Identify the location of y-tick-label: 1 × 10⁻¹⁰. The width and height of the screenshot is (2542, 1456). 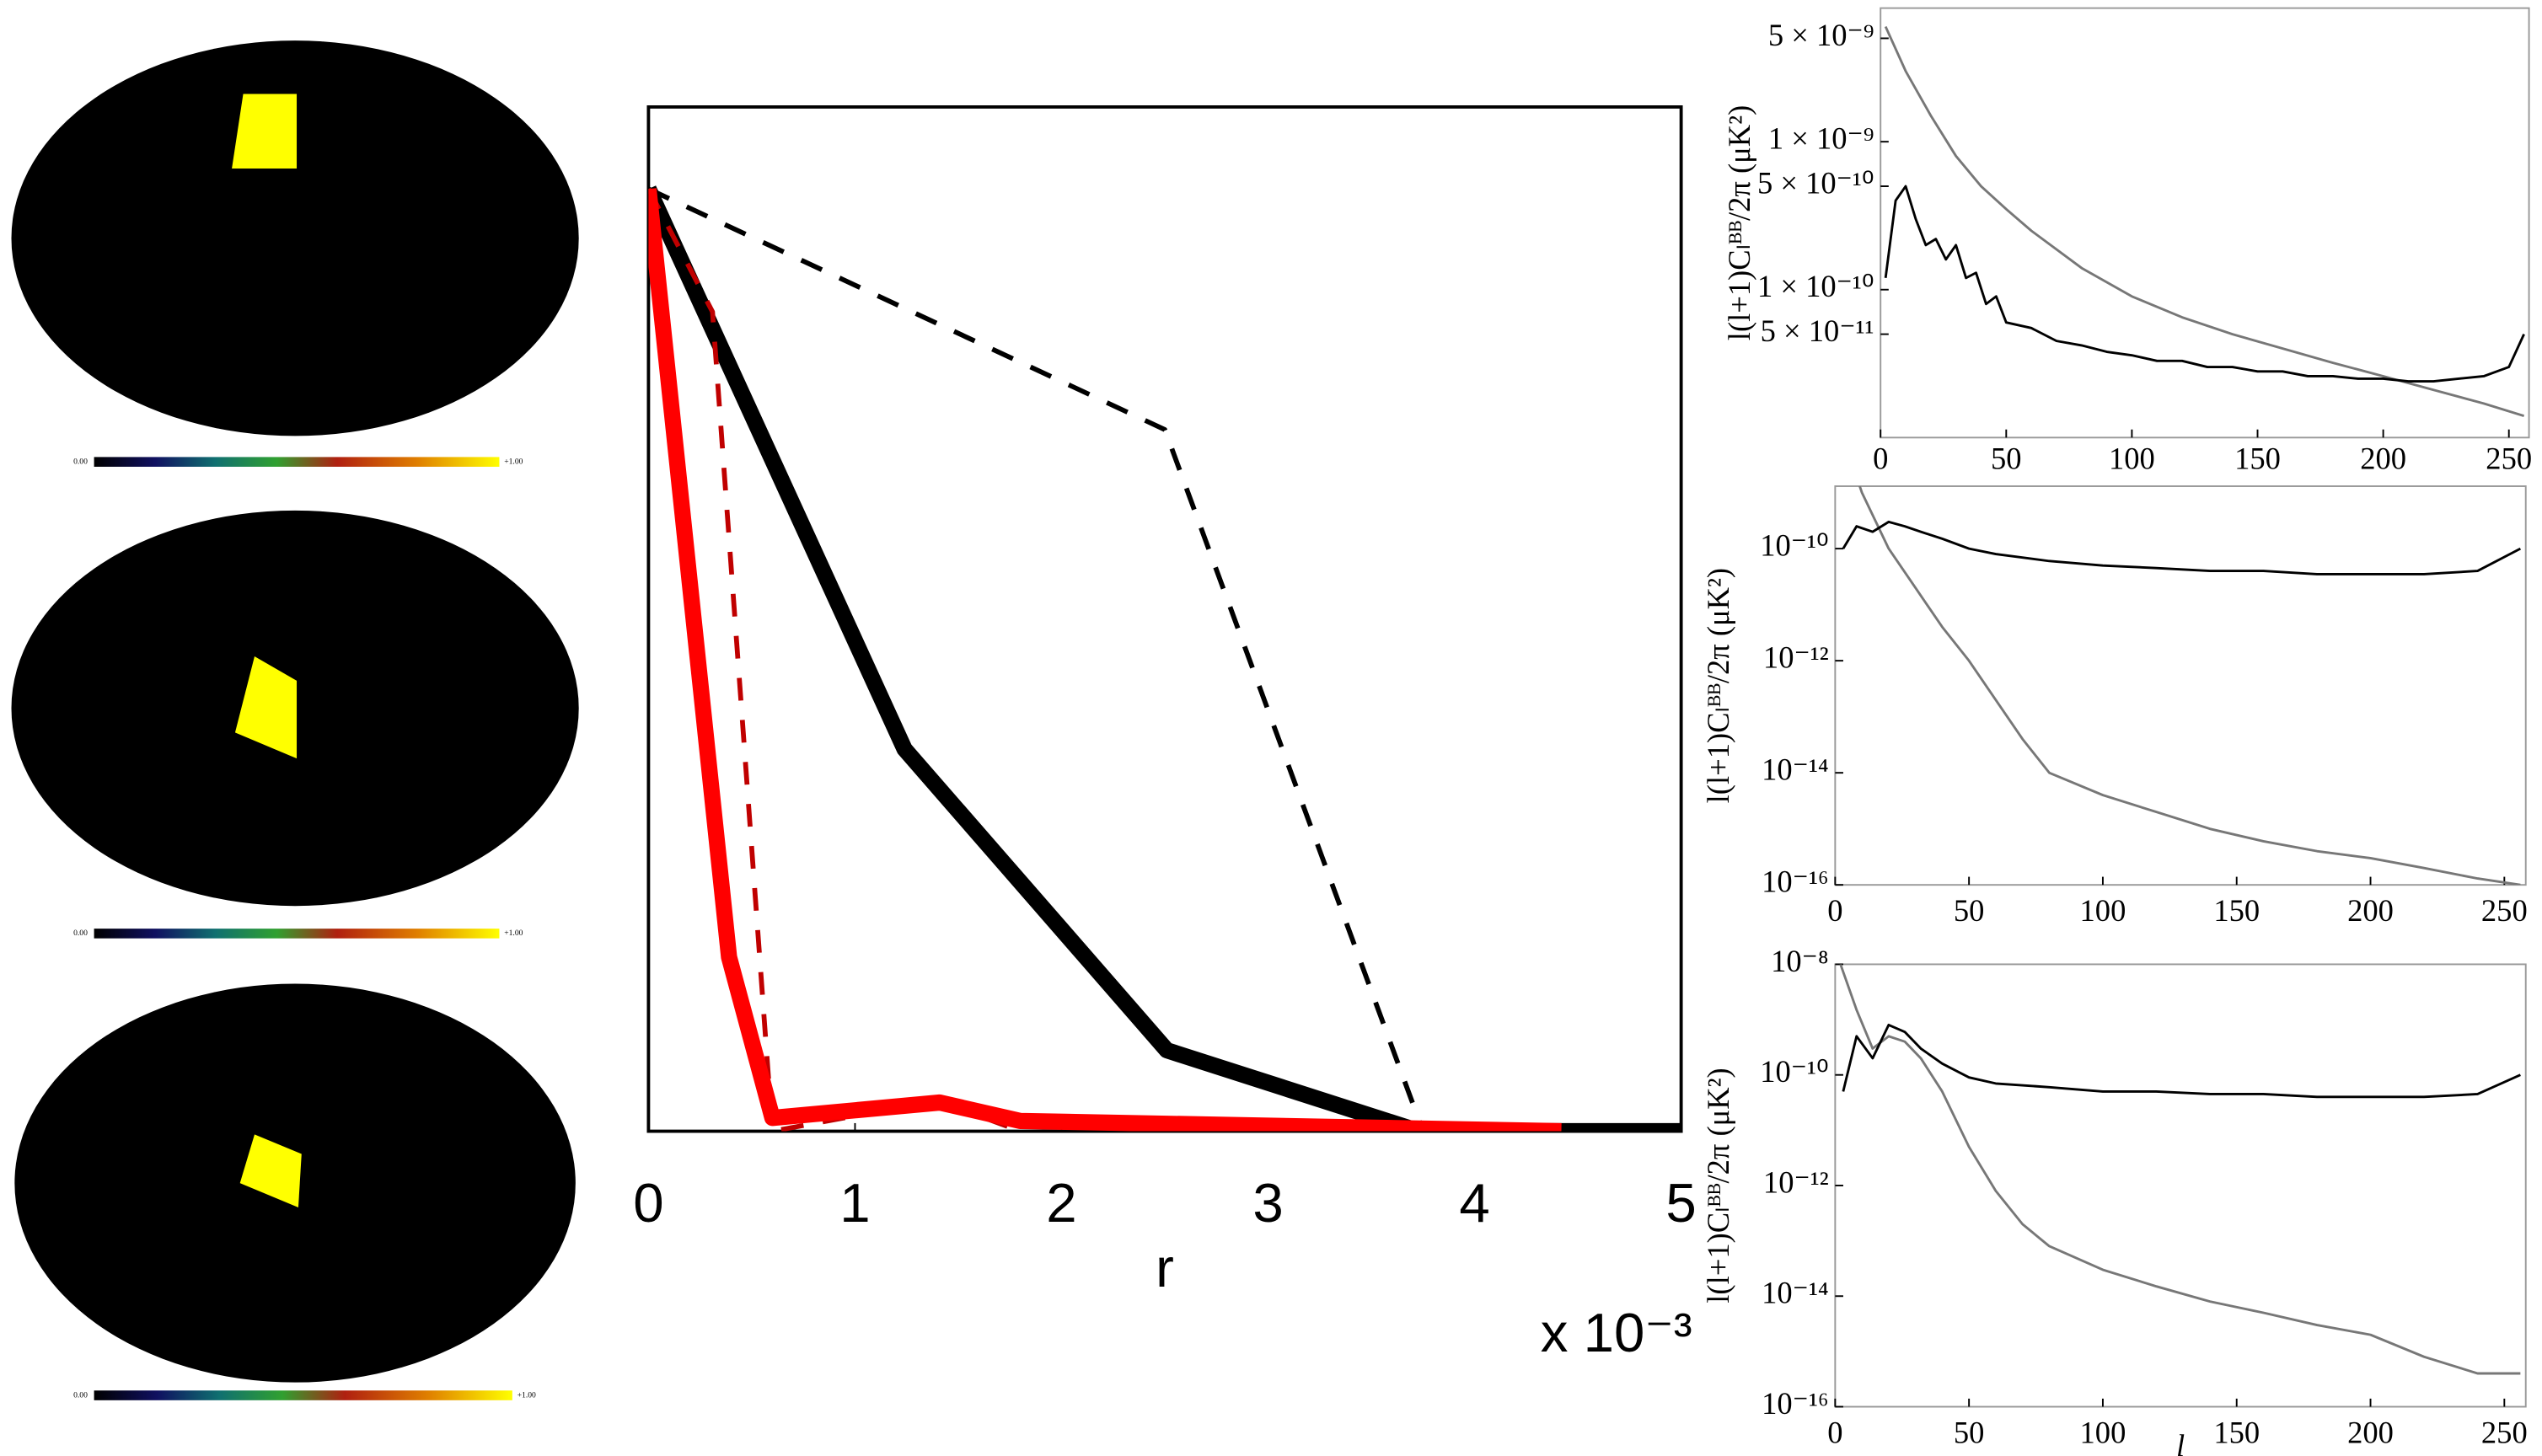
(1815, 286).